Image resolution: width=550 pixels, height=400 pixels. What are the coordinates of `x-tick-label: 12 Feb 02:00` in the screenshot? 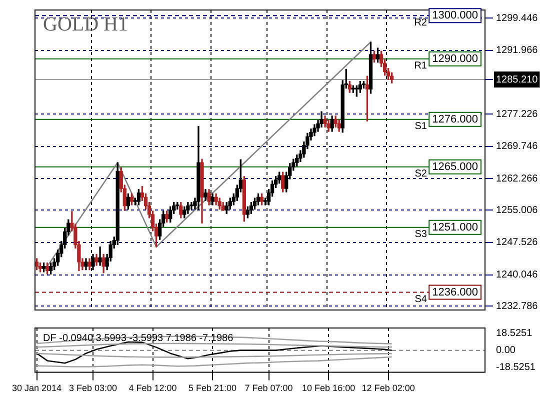 It's located at (388, 388).